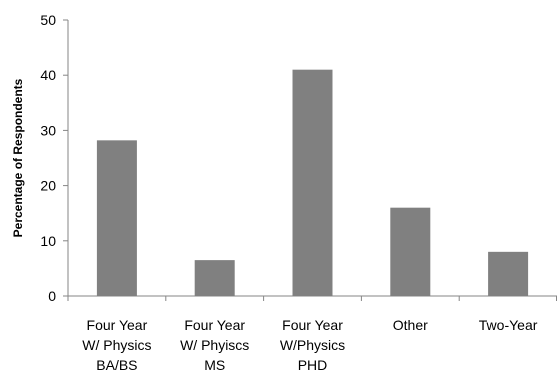  I want to click on x-category-label-line: Other, so click(410, 325).